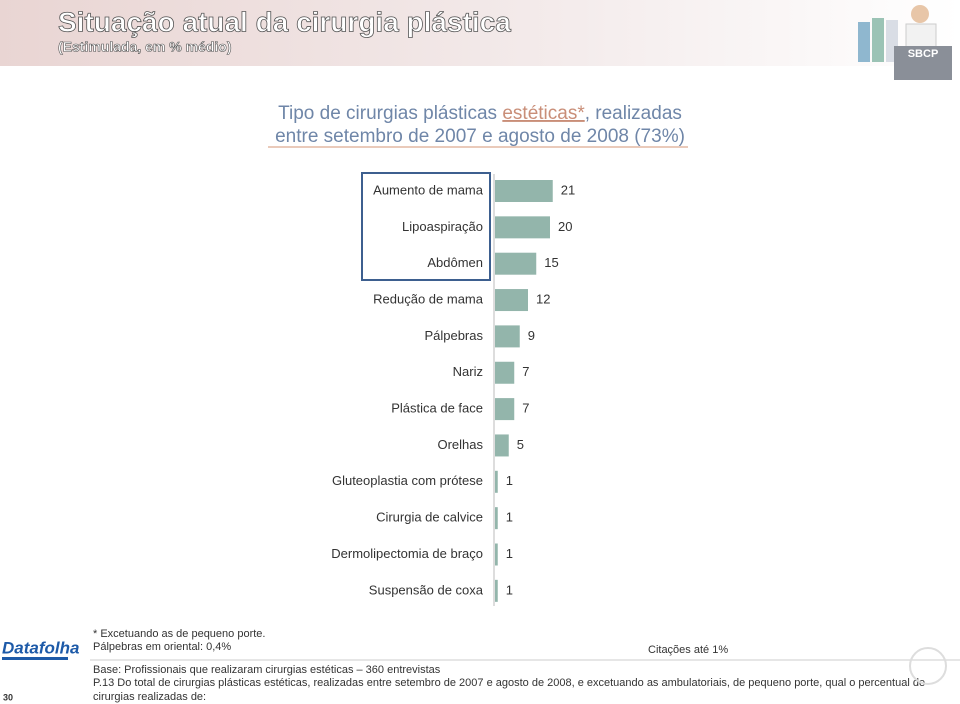  Describe the element at coordinates (40, 647) in the screenshot. I see `brand-logo: Datafolha` at that location.